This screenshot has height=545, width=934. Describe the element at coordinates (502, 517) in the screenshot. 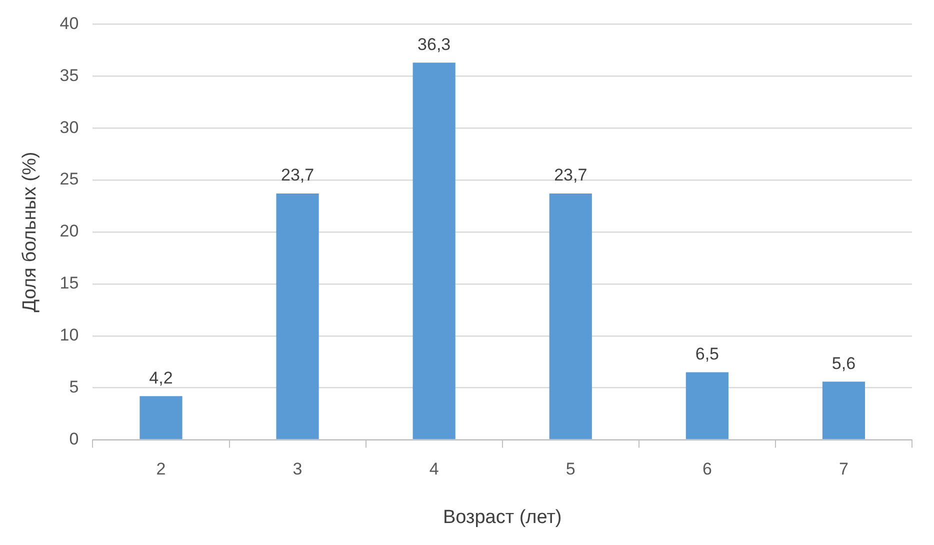

I see `x-axis-title: Возраст (лет)` at that location.